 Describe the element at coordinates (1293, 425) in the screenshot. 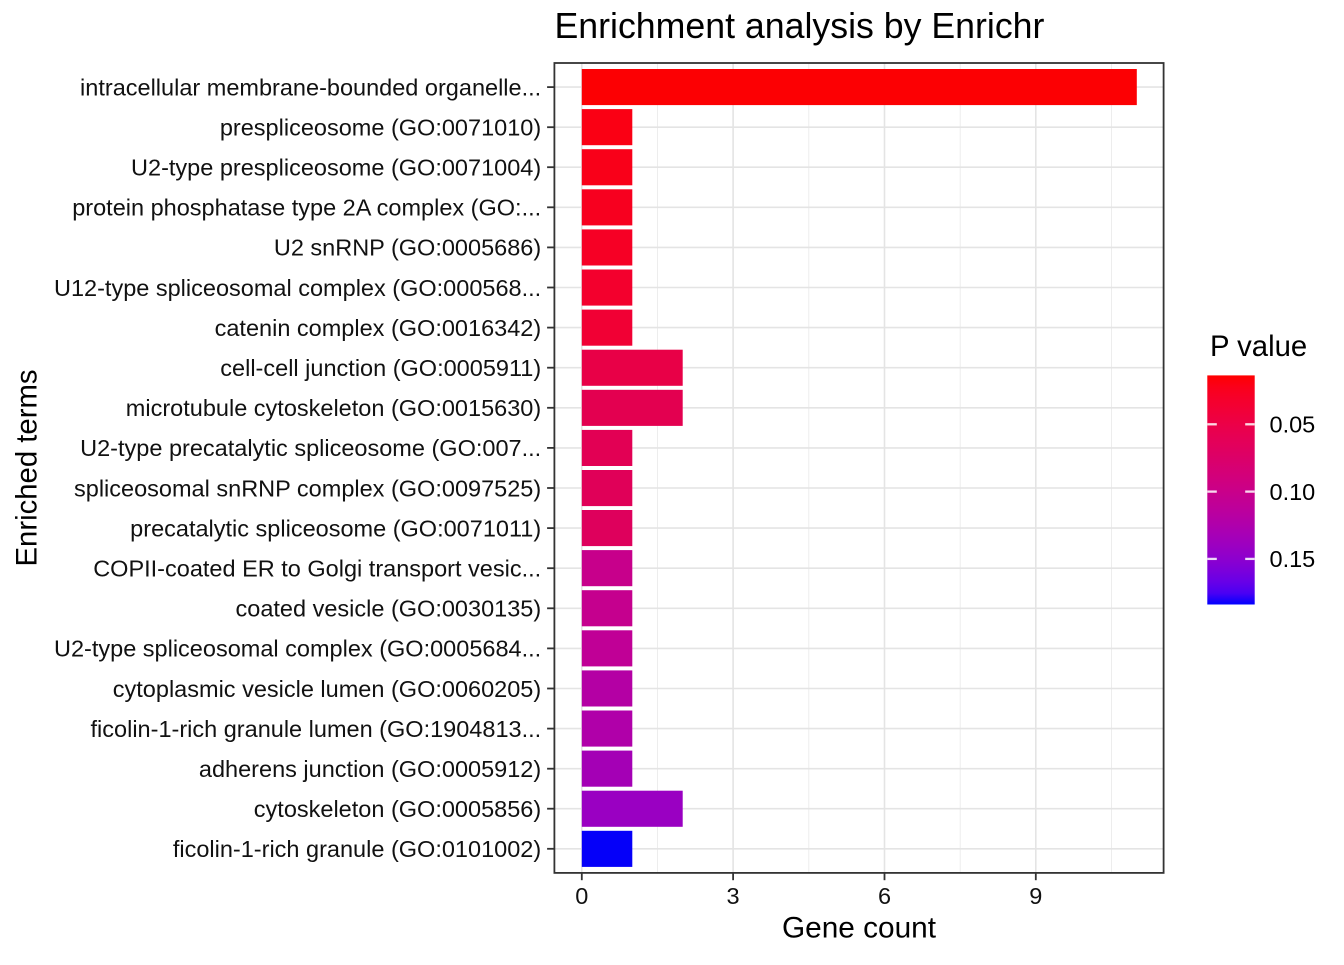

I see `svg-text: 0.05` at that location.